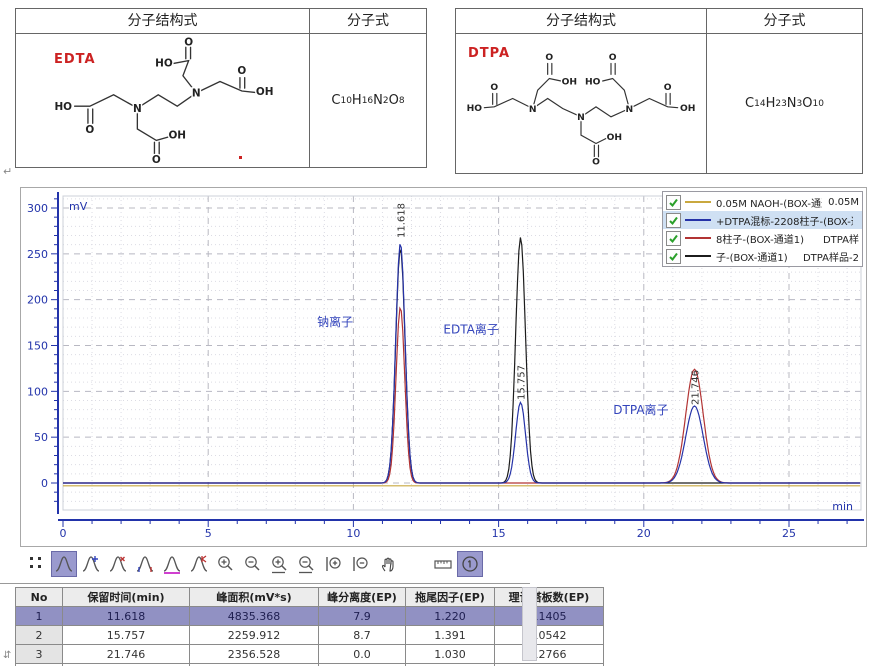 The image size is (871, 666). Describe the element at coordinates (39, 616) in the screenshot. I see `results-cell: 1` at that location.